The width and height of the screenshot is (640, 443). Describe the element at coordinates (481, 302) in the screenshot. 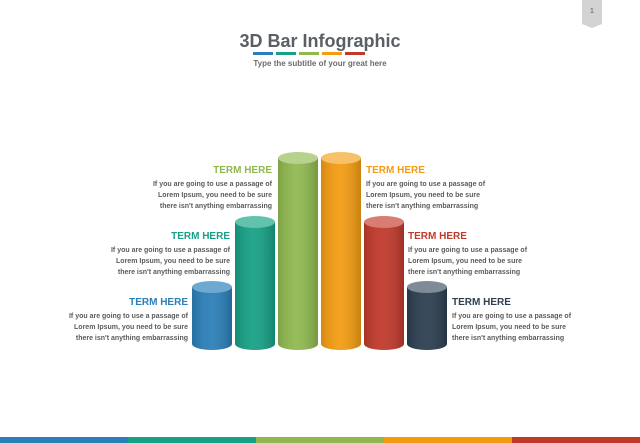

I see `term-label-navy: TERM HERE` at that location.